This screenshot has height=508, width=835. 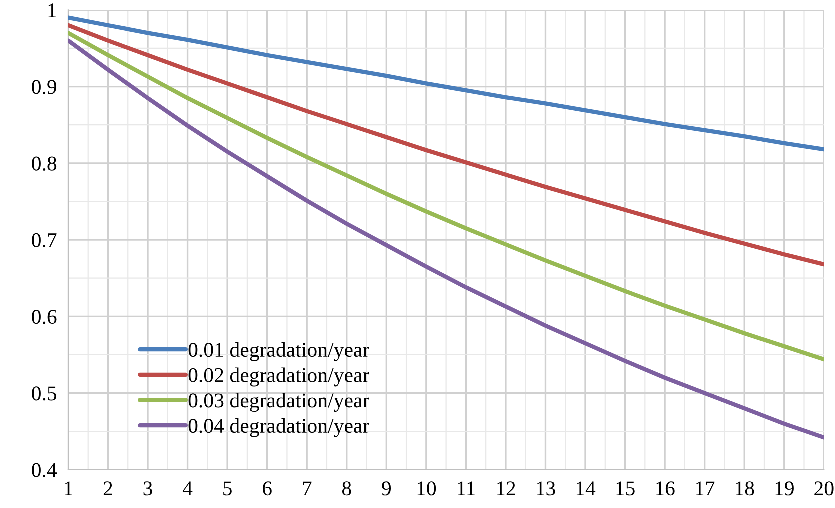 What do you see at coordinates (108, 489) in the screenshot?
I see `x-tick-label: 2` at bounding box center [108, 489].